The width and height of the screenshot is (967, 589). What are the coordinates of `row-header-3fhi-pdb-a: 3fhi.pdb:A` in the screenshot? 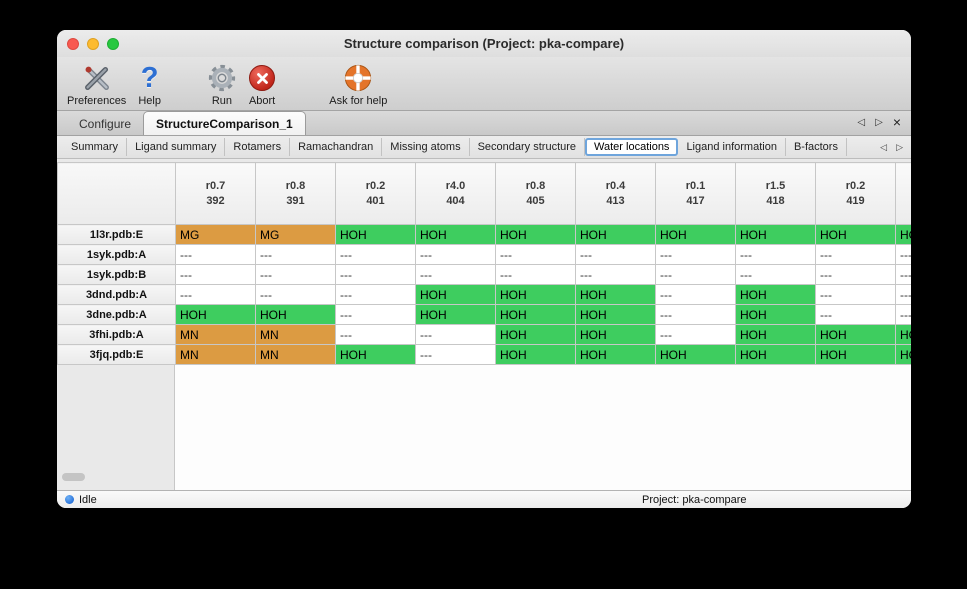 It's located at (116, 334).